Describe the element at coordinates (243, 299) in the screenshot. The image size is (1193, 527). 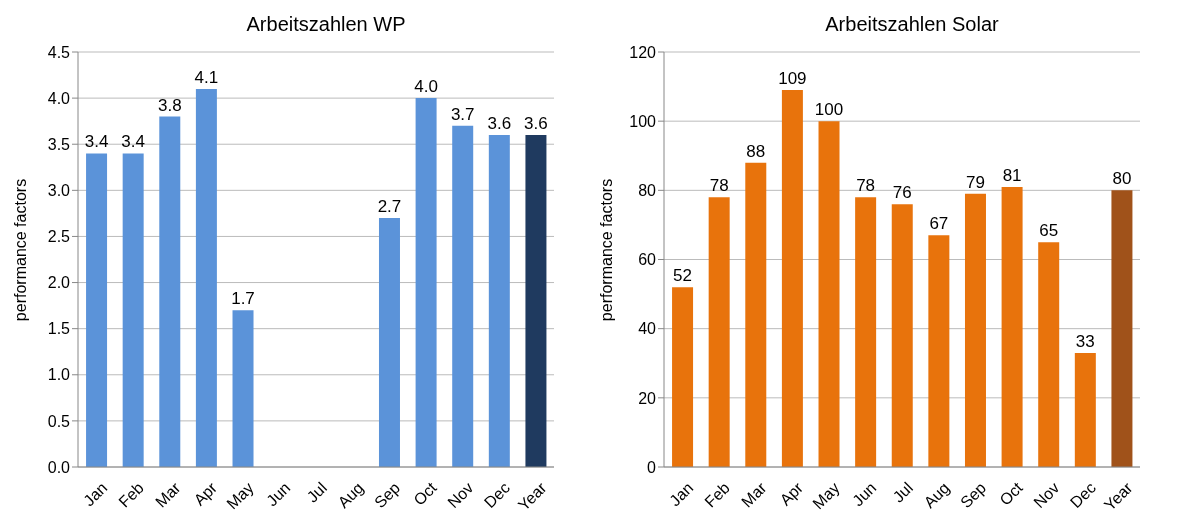
I see `data-label: 1.7` at that location.